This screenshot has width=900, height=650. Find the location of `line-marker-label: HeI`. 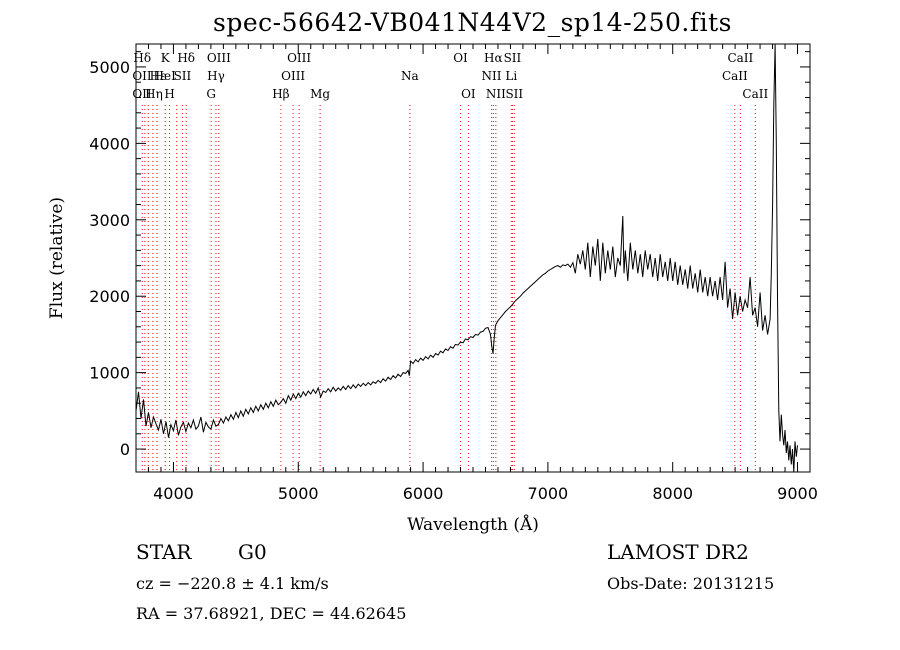

line-marker-label: HeI is located at coordinates (165, 76).